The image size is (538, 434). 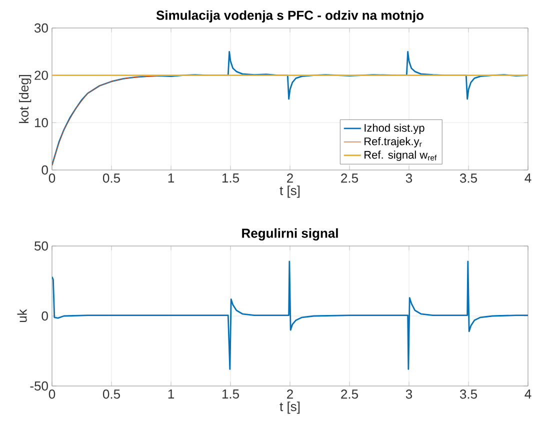 What do you see at coordinates (41, 75) in the screenshot?
I see `y-tick-label: 20` at bounding box center [41, 75].